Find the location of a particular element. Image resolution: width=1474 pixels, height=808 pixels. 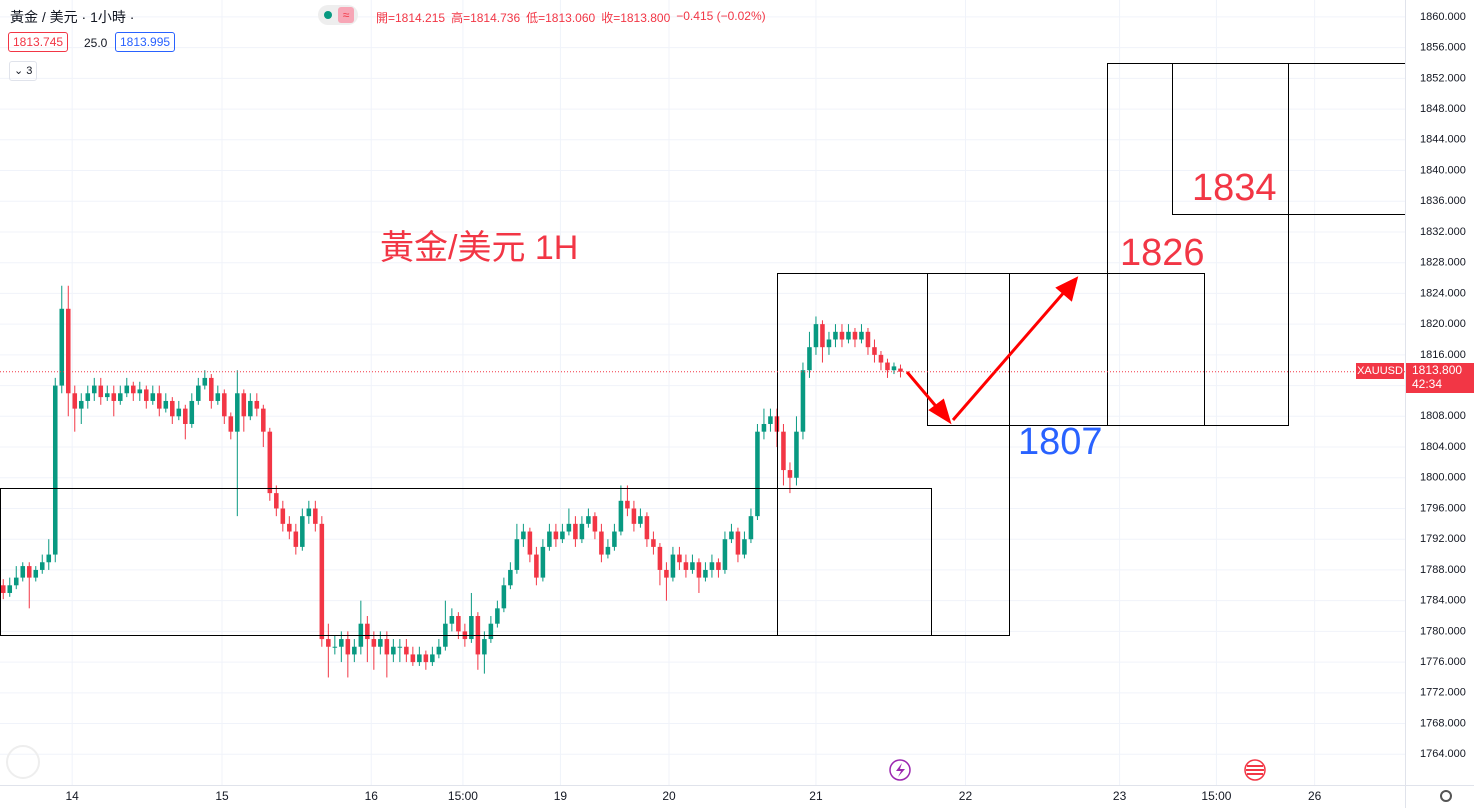

x-tick-label: 26 is located at coordinates (1315, 796).